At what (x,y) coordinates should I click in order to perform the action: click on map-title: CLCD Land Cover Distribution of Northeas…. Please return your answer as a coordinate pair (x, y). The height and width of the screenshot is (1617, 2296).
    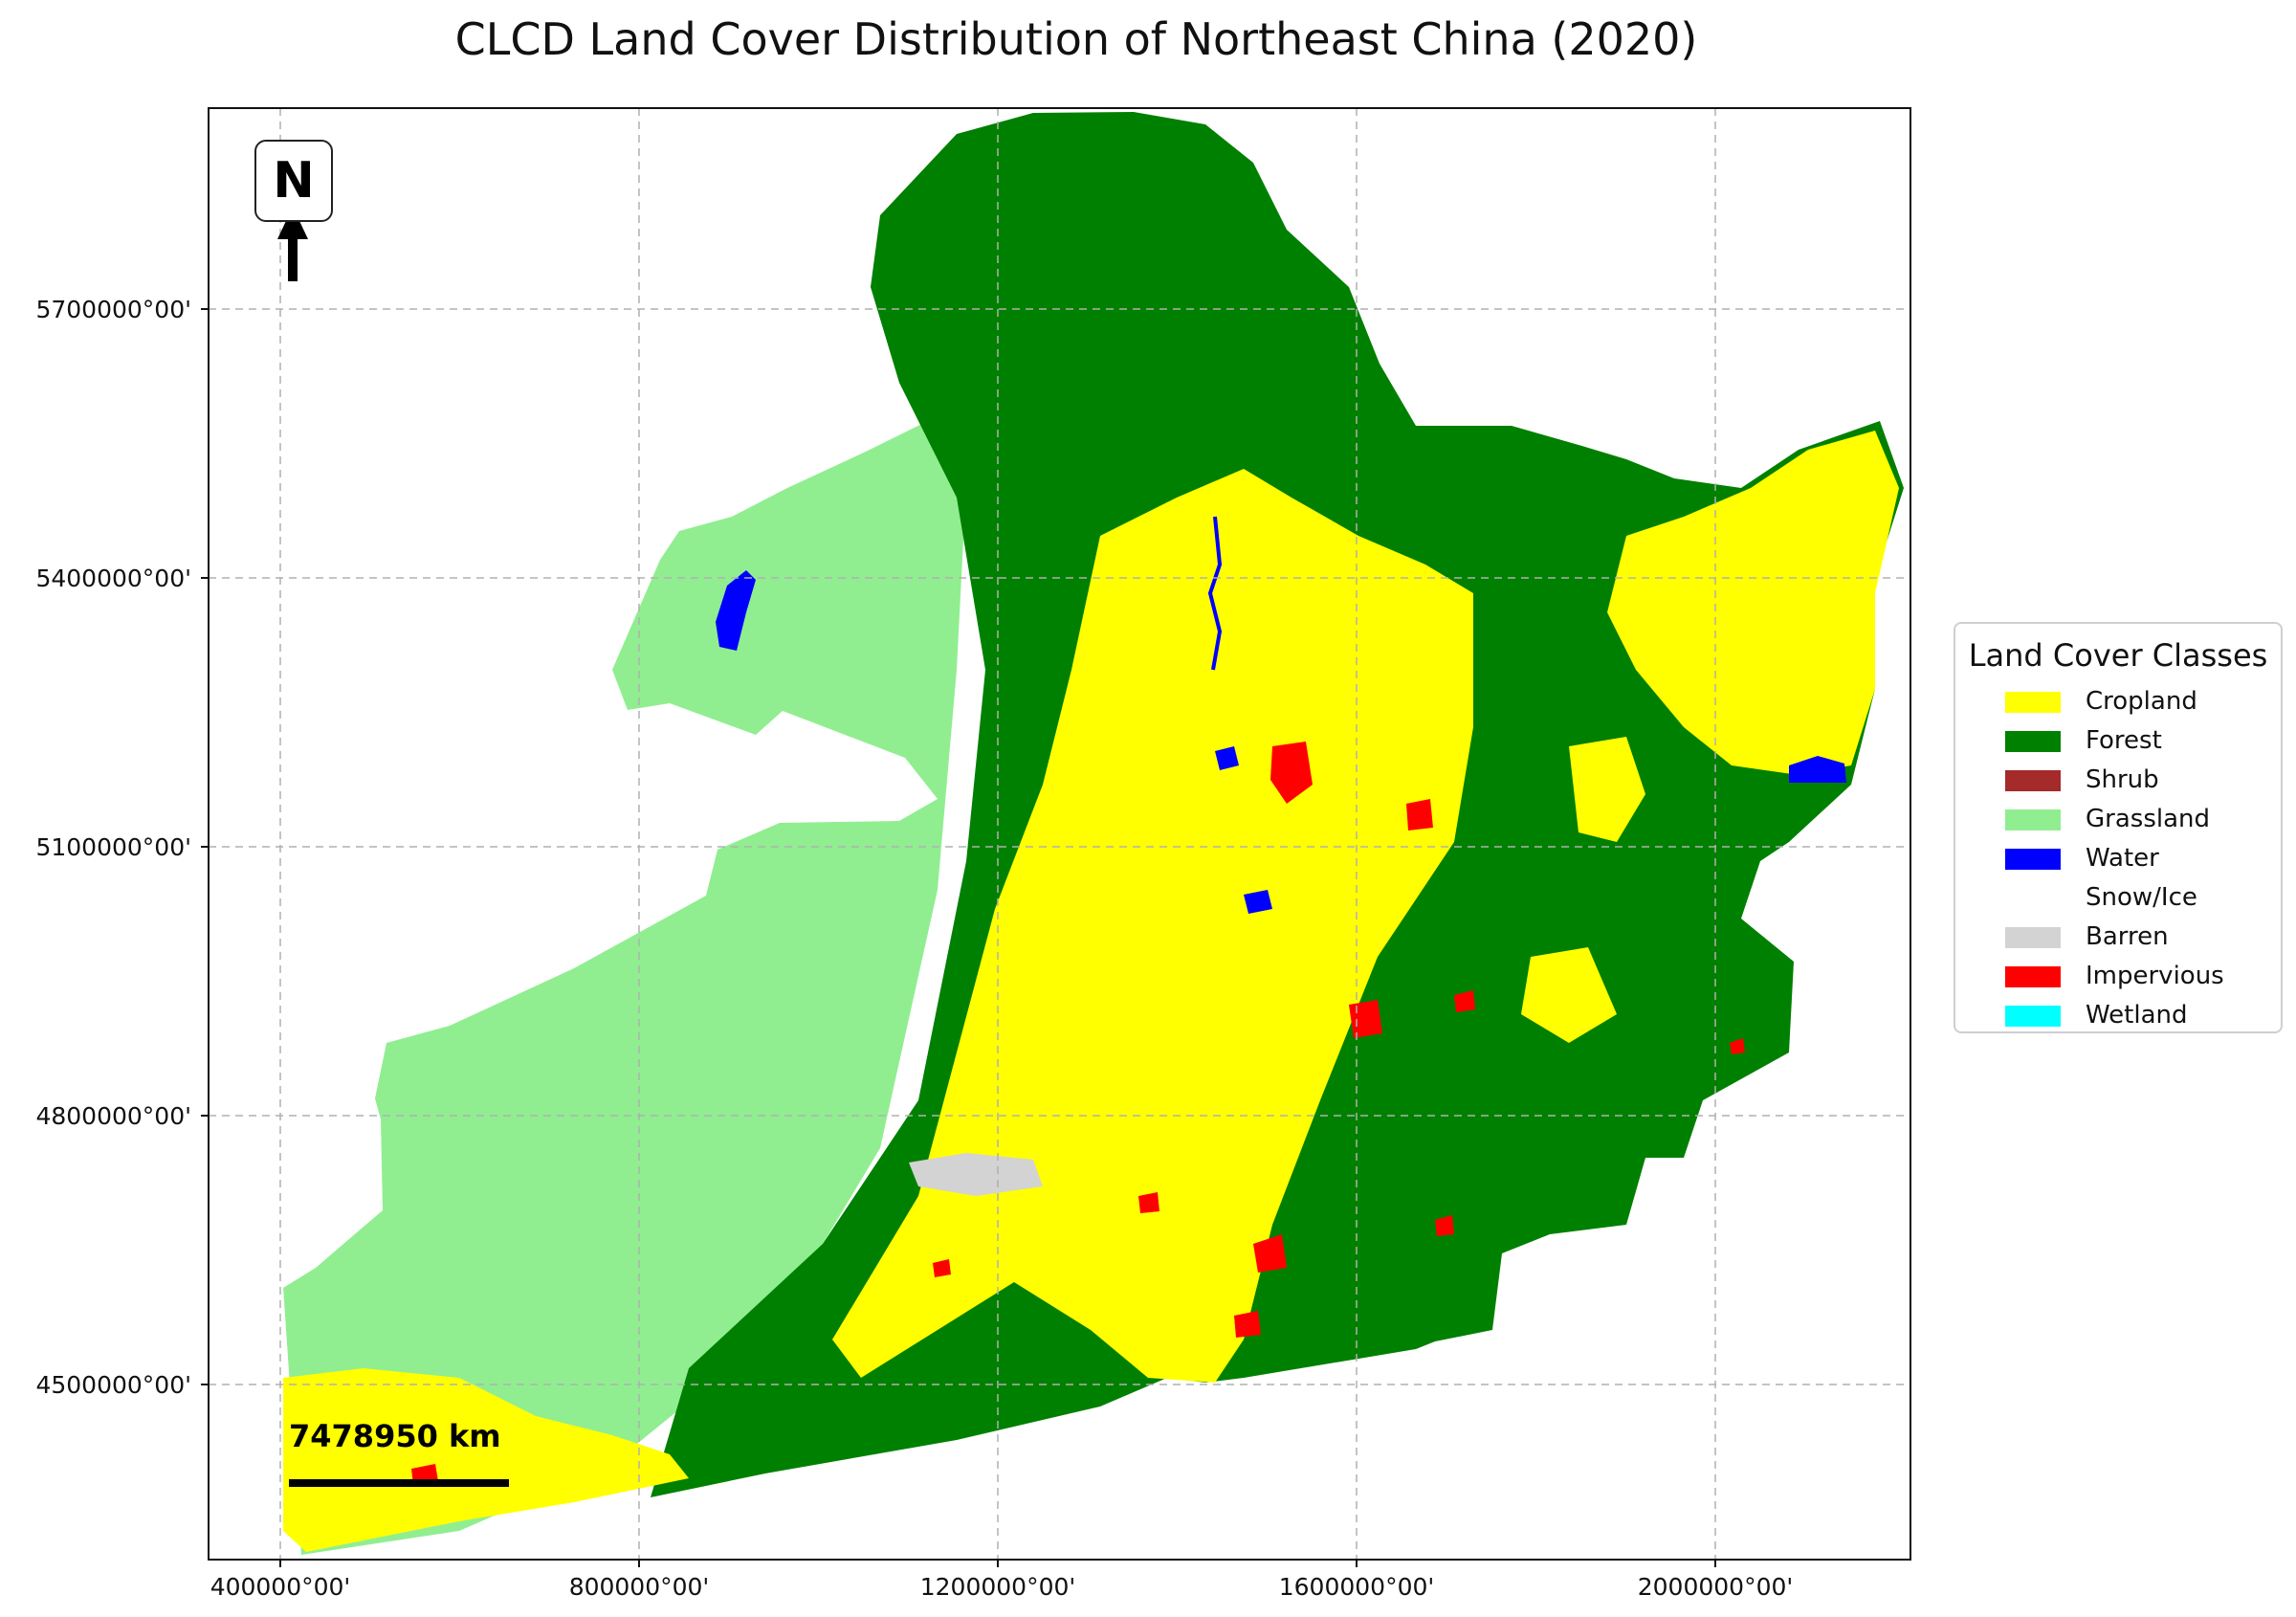
    Looking at the image, I should click on (1076, 39).